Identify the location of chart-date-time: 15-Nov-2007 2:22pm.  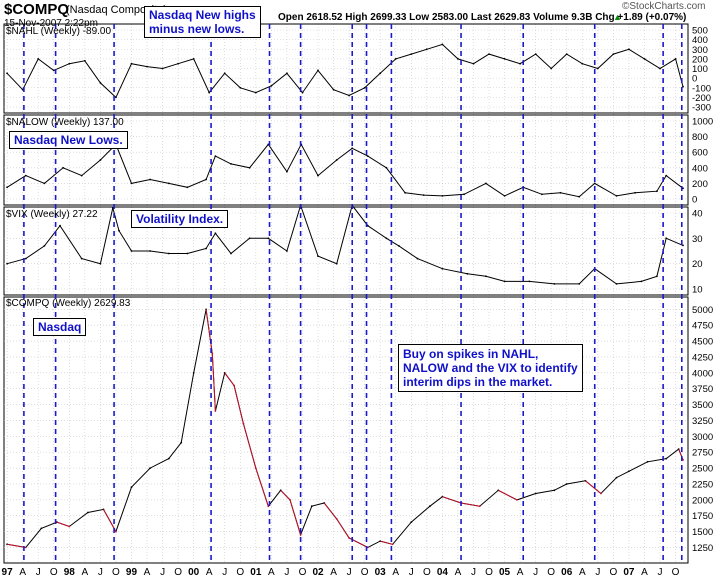
(51, 23).